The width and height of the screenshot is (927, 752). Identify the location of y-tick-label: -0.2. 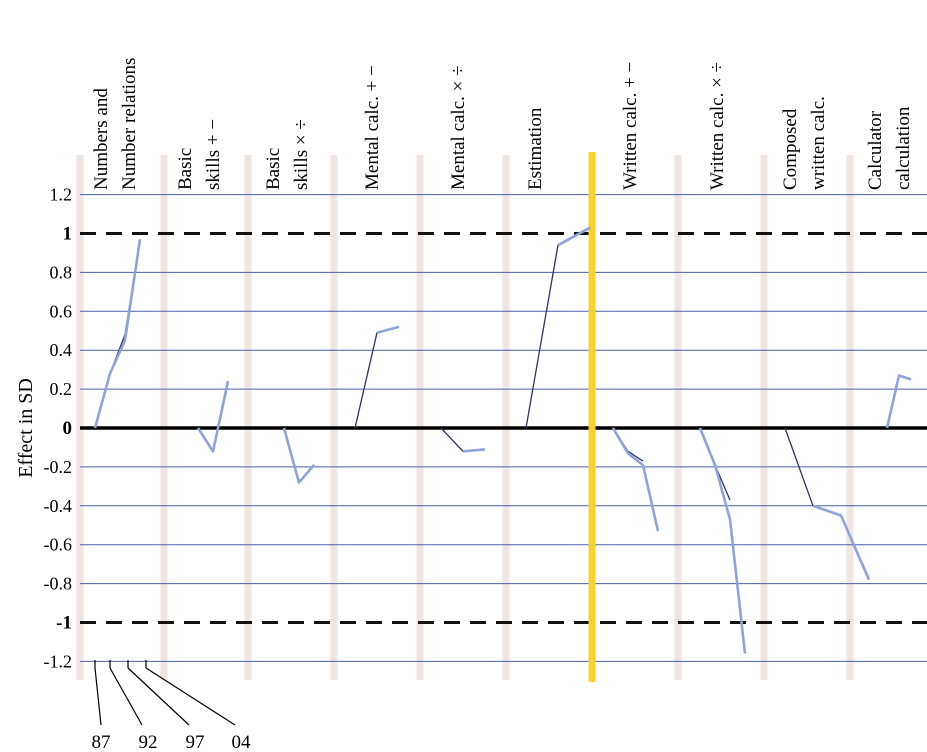
(58, 467).